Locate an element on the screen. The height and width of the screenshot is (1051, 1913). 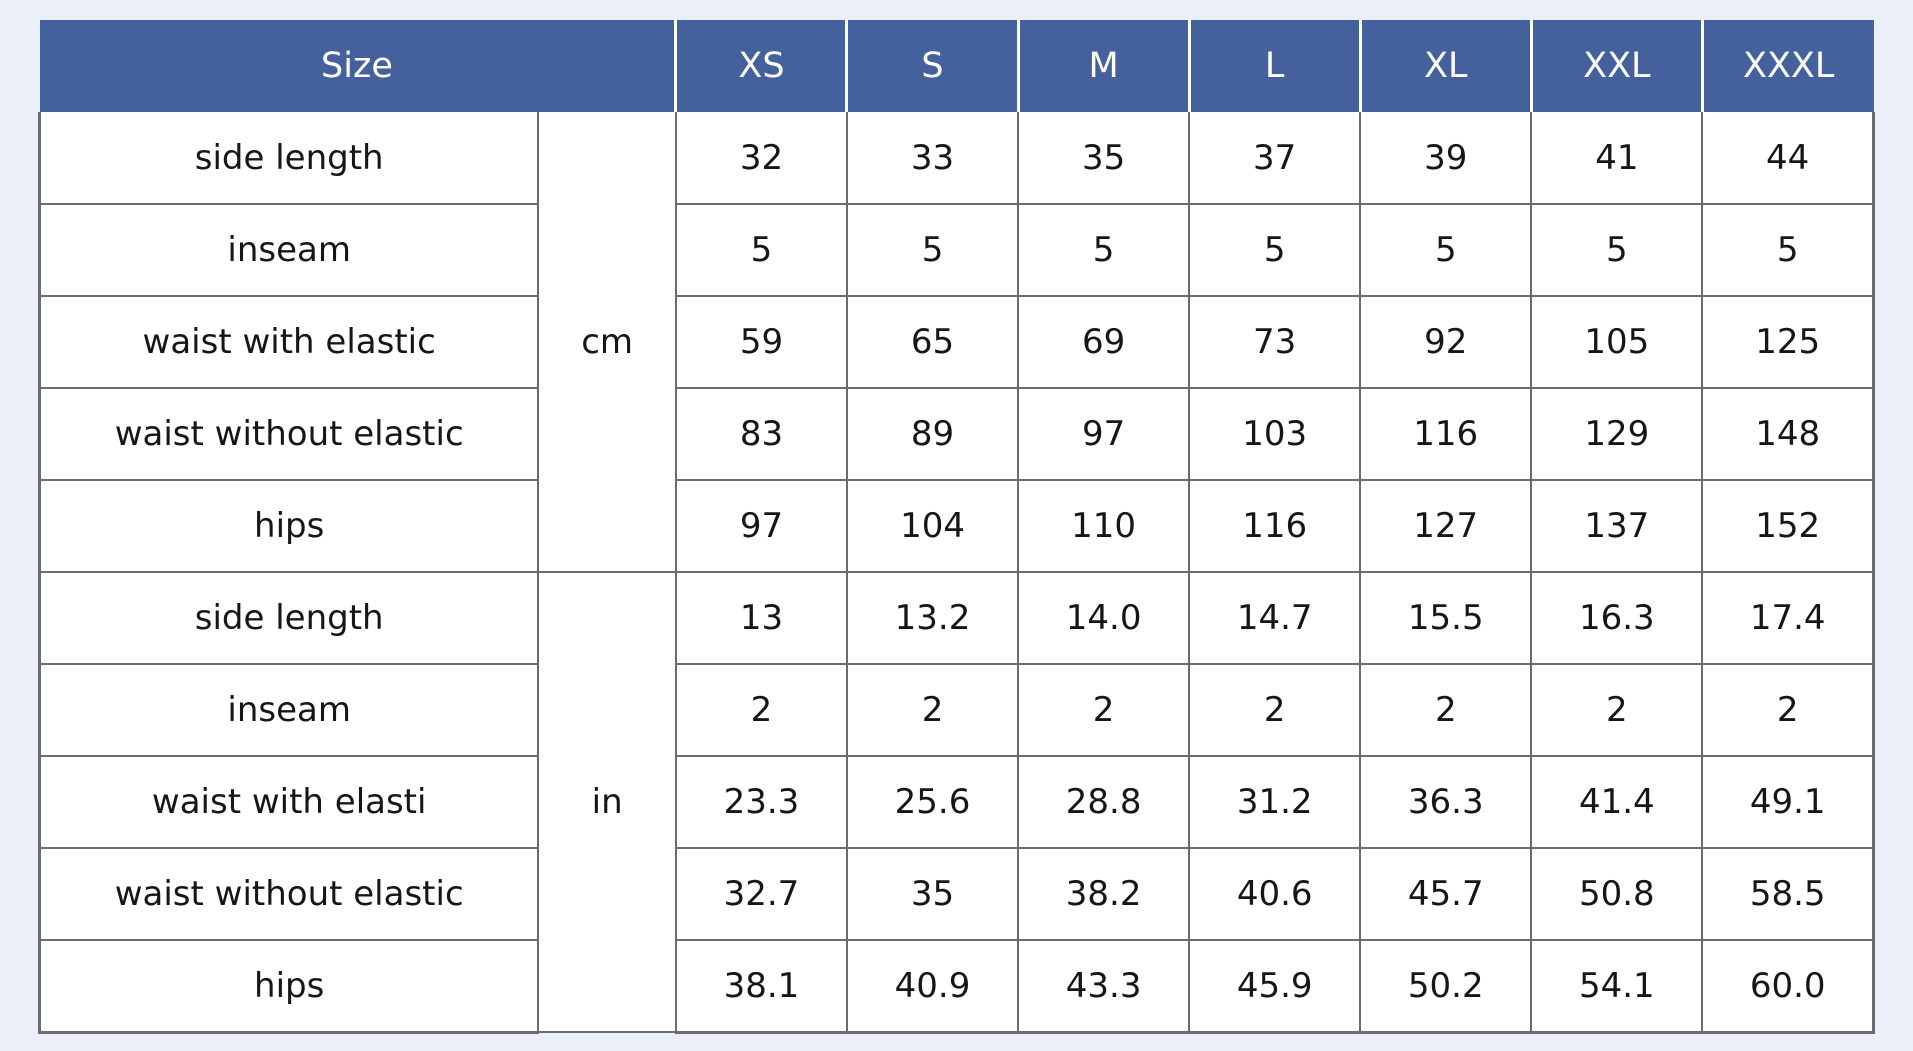
header-row: Size XS S M L XL XXL XXXL is located at coordinates (956, 66).